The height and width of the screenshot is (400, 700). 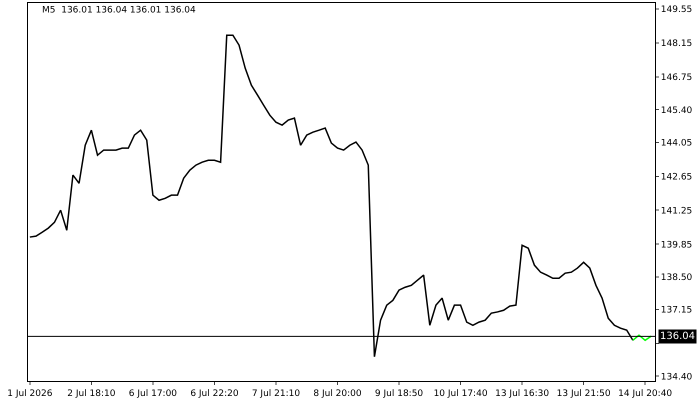 I want to click on y-tick-label: 138.50, so click(x=676, y=277).